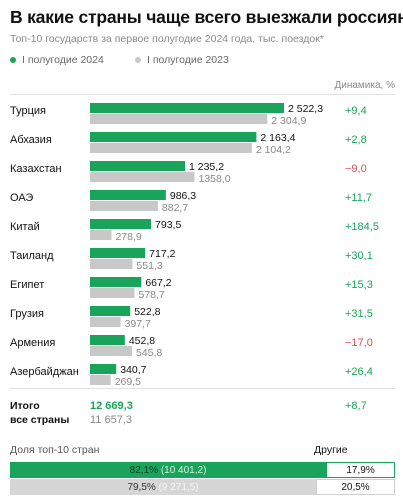  I want to click on dynamics-value: +26,4, so click(359, 372).